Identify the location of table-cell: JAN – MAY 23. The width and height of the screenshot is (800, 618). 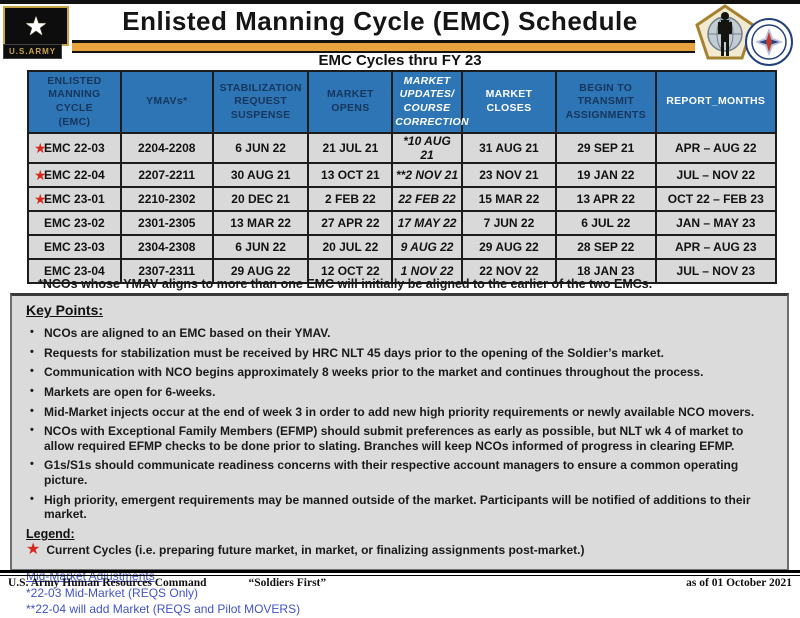
(716, 223).